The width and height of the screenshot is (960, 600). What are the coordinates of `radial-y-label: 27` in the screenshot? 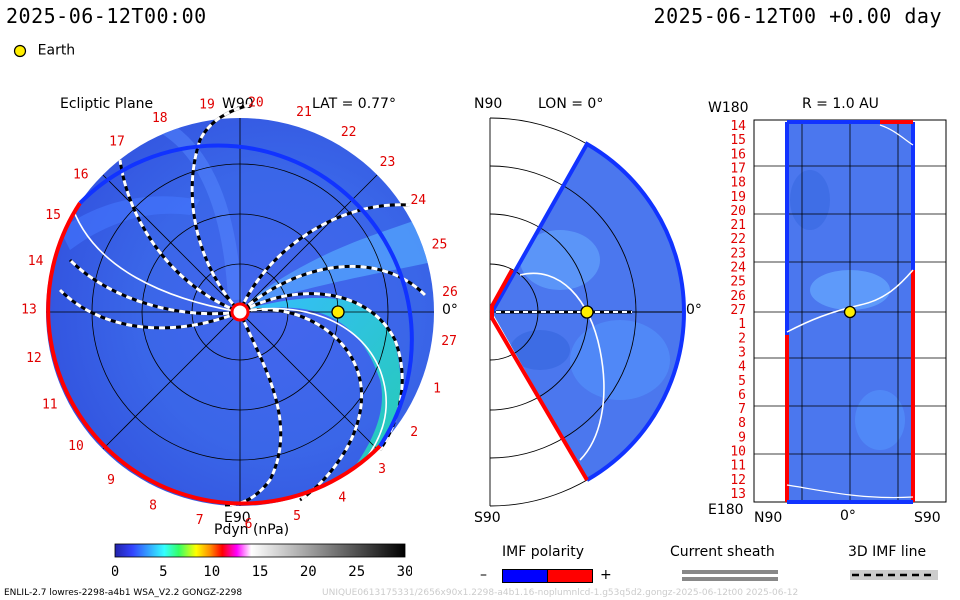 It's located at (738, 310).